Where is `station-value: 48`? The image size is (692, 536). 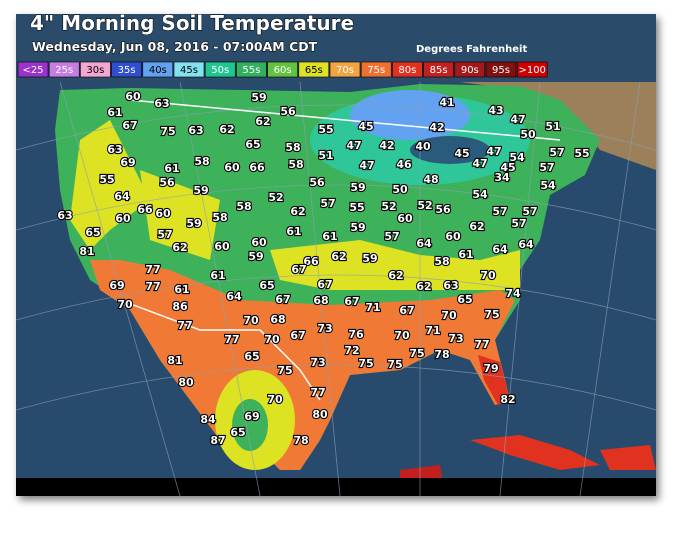
station-value: 48 is located at coordinates (430, 179).